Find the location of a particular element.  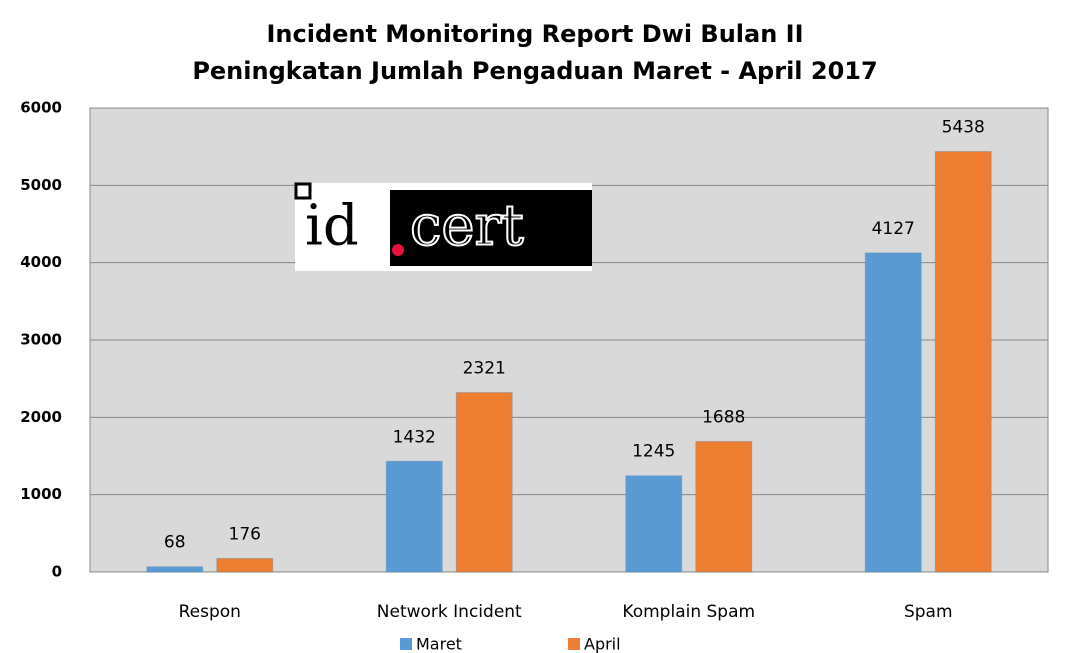

y-tick-label: 1000 is located at coordinates (41, 494).